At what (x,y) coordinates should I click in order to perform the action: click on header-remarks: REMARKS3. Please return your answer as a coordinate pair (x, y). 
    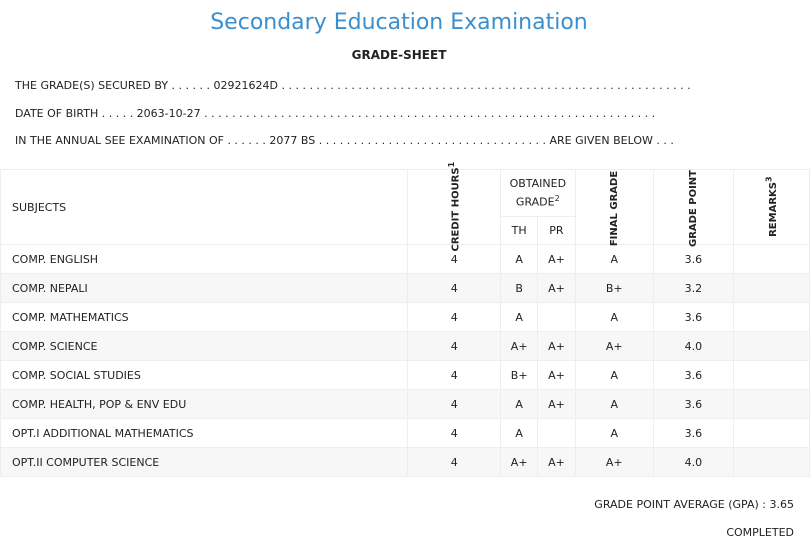
    Looking at the image, I should click on (771, 207).